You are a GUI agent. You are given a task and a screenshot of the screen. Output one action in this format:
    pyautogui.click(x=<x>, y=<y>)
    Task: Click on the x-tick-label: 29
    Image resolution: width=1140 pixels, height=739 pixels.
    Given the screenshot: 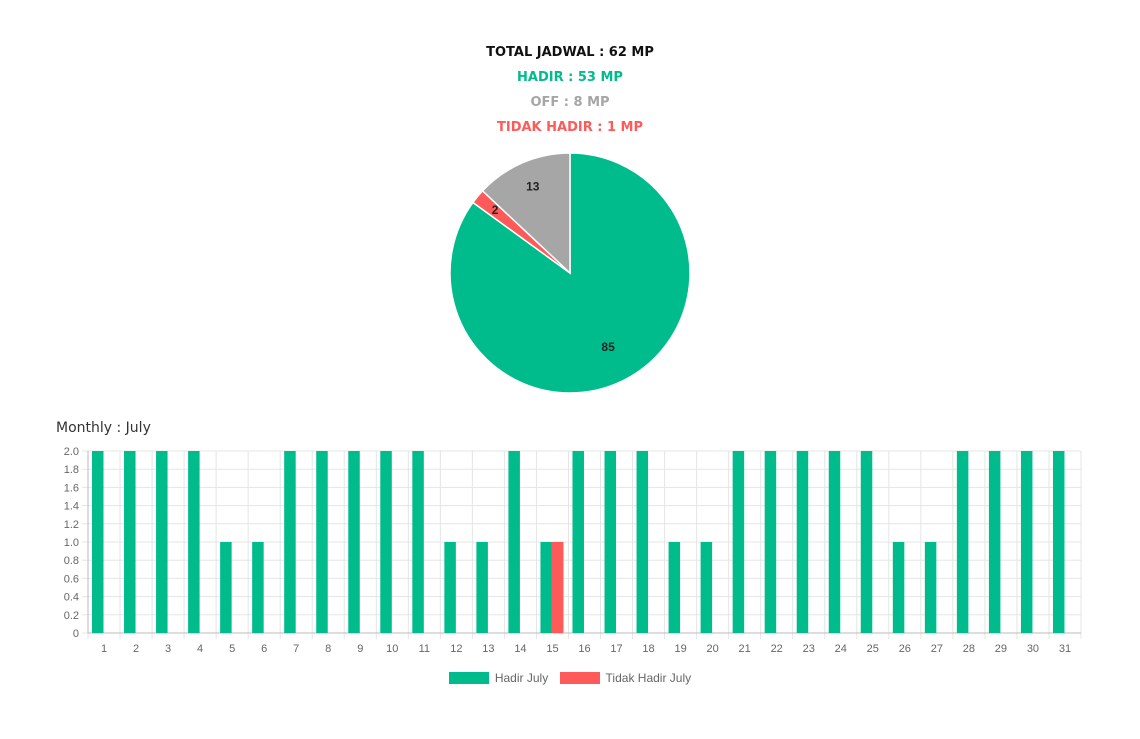 What is the action you would take?
    pyautogui.click(x=1001, y=649)
    